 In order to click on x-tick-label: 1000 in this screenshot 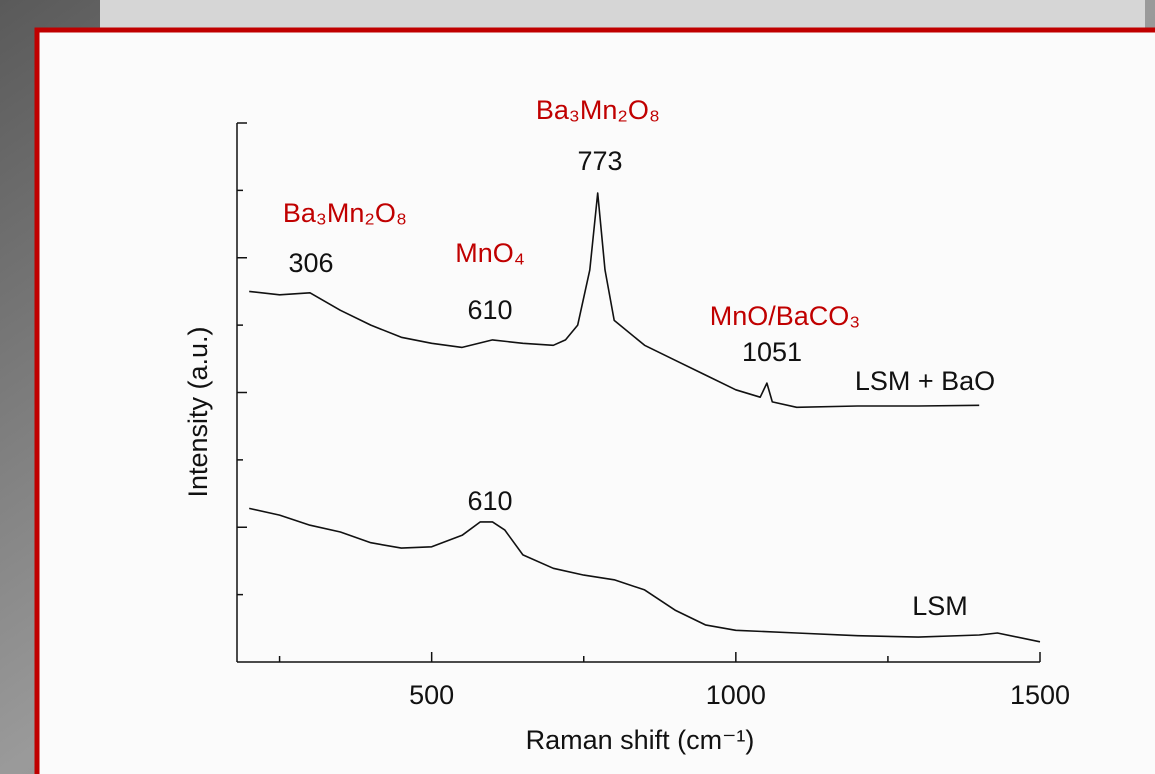, I will do `click(736, 695)`.